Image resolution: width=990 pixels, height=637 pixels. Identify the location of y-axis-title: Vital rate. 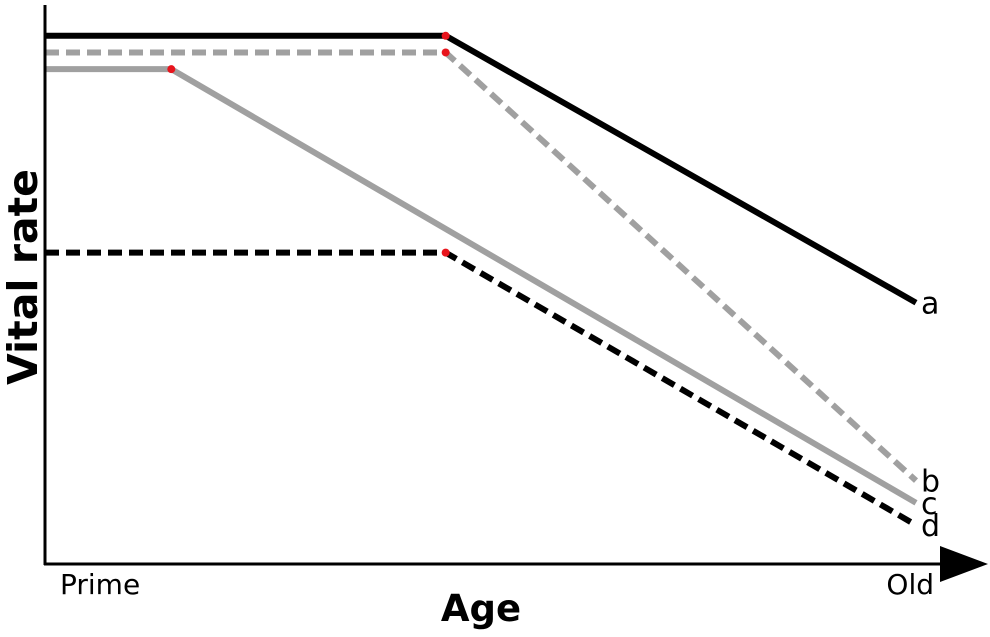
(23, 277).